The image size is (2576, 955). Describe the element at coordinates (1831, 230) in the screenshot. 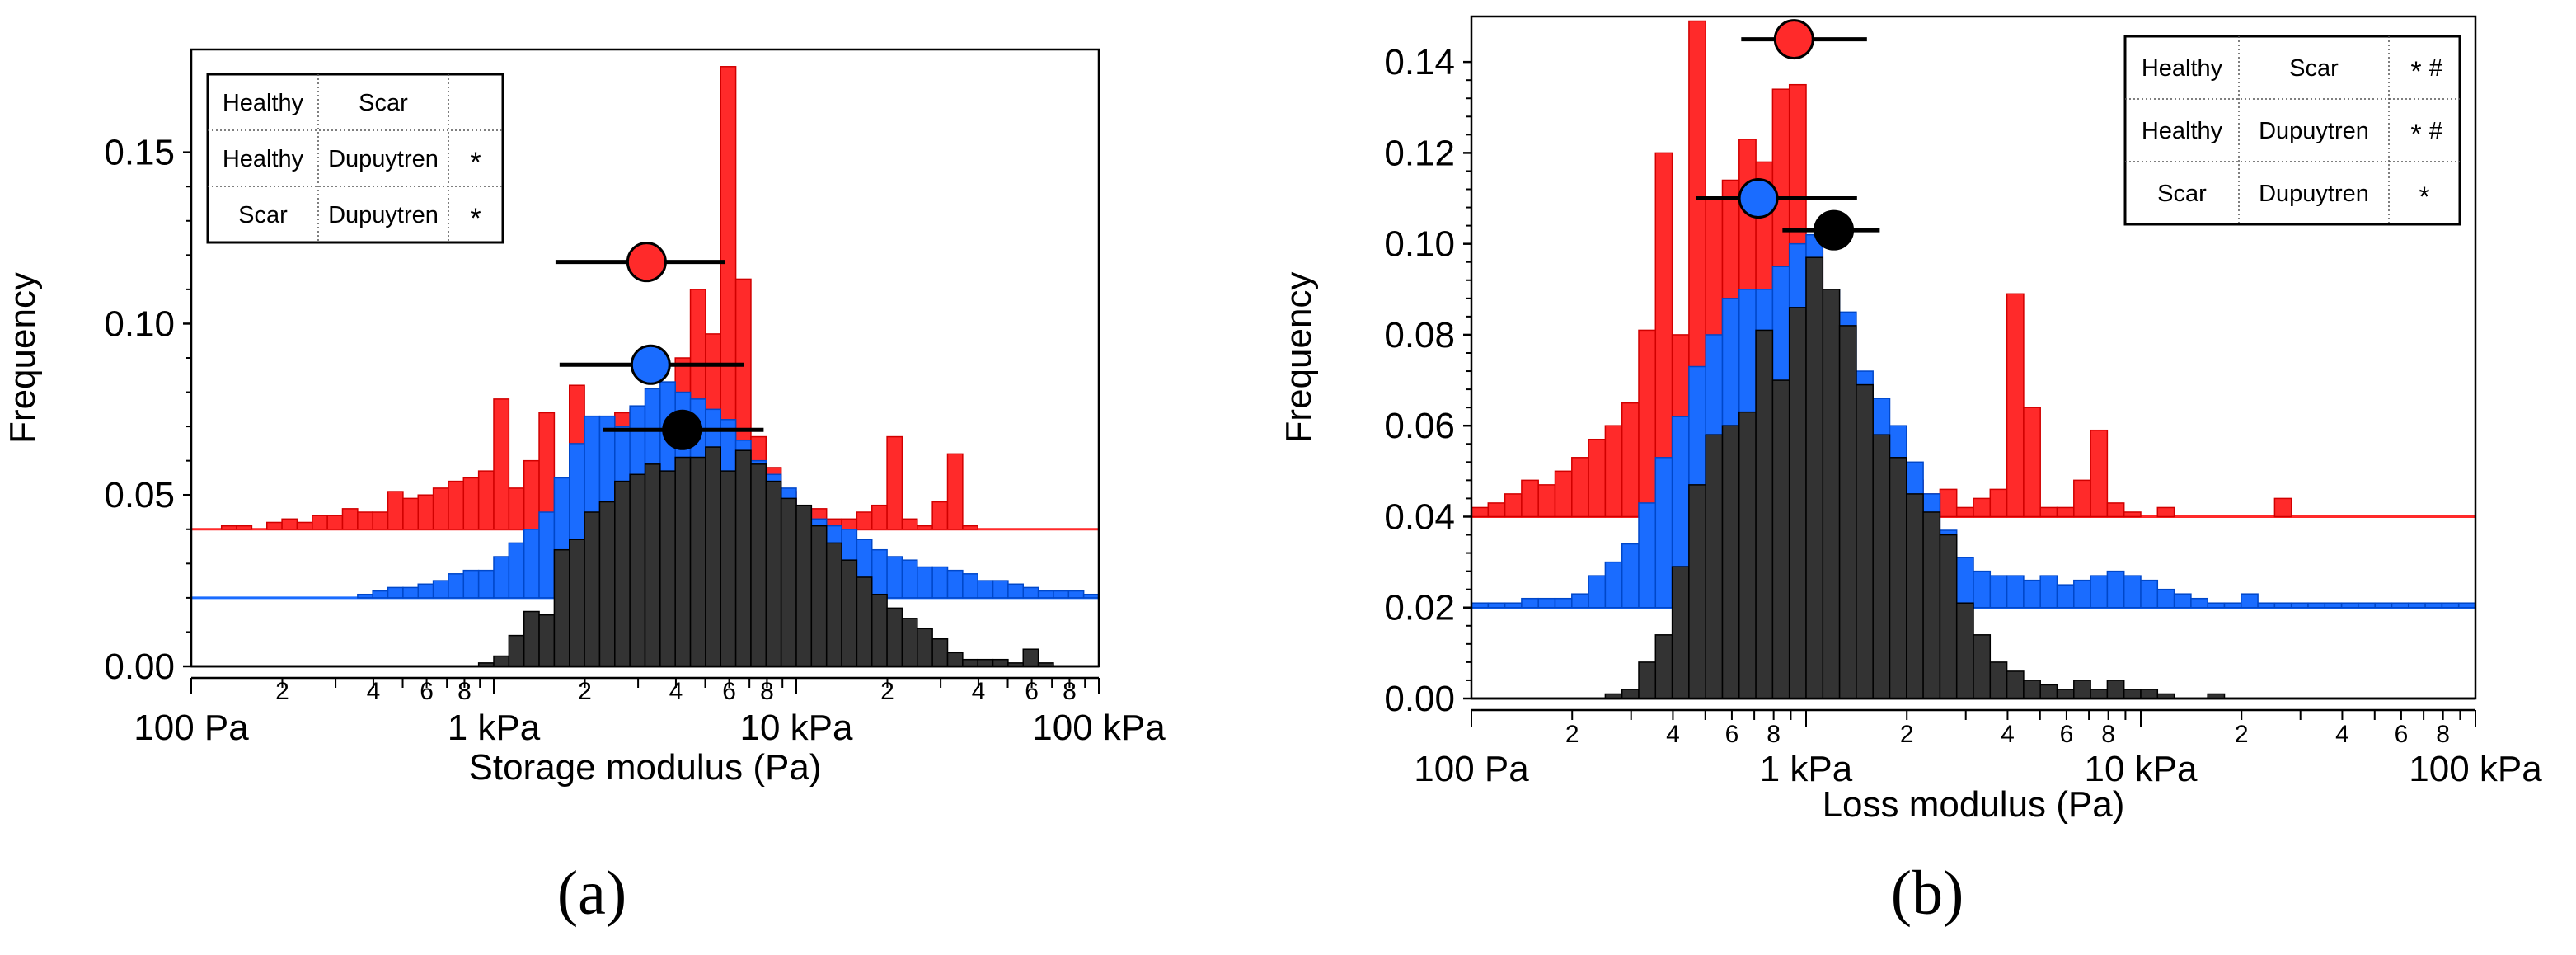

I see `marker-dupuytren` at that location.